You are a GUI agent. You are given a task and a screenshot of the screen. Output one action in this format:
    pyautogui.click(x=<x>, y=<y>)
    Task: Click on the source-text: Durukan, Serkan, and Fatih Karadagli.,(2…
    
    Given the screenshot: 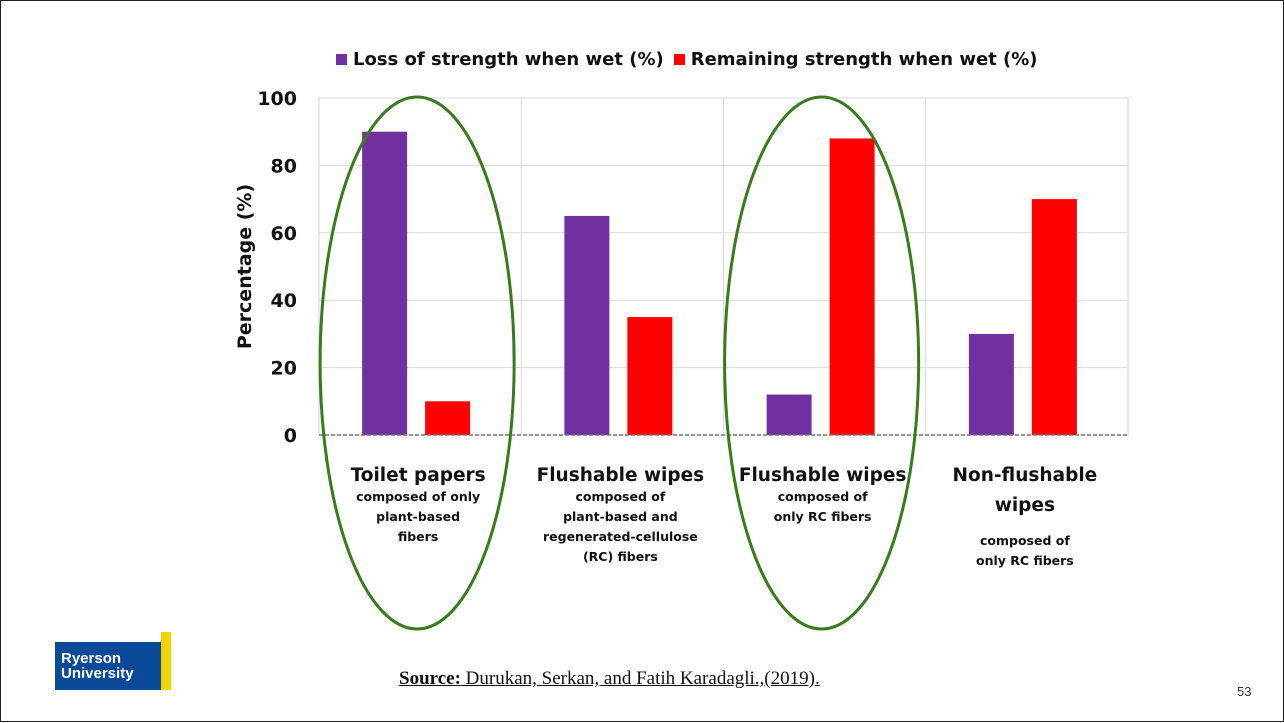 What is the action you would take?
    pyautogui.click(x=640, y=678)
    